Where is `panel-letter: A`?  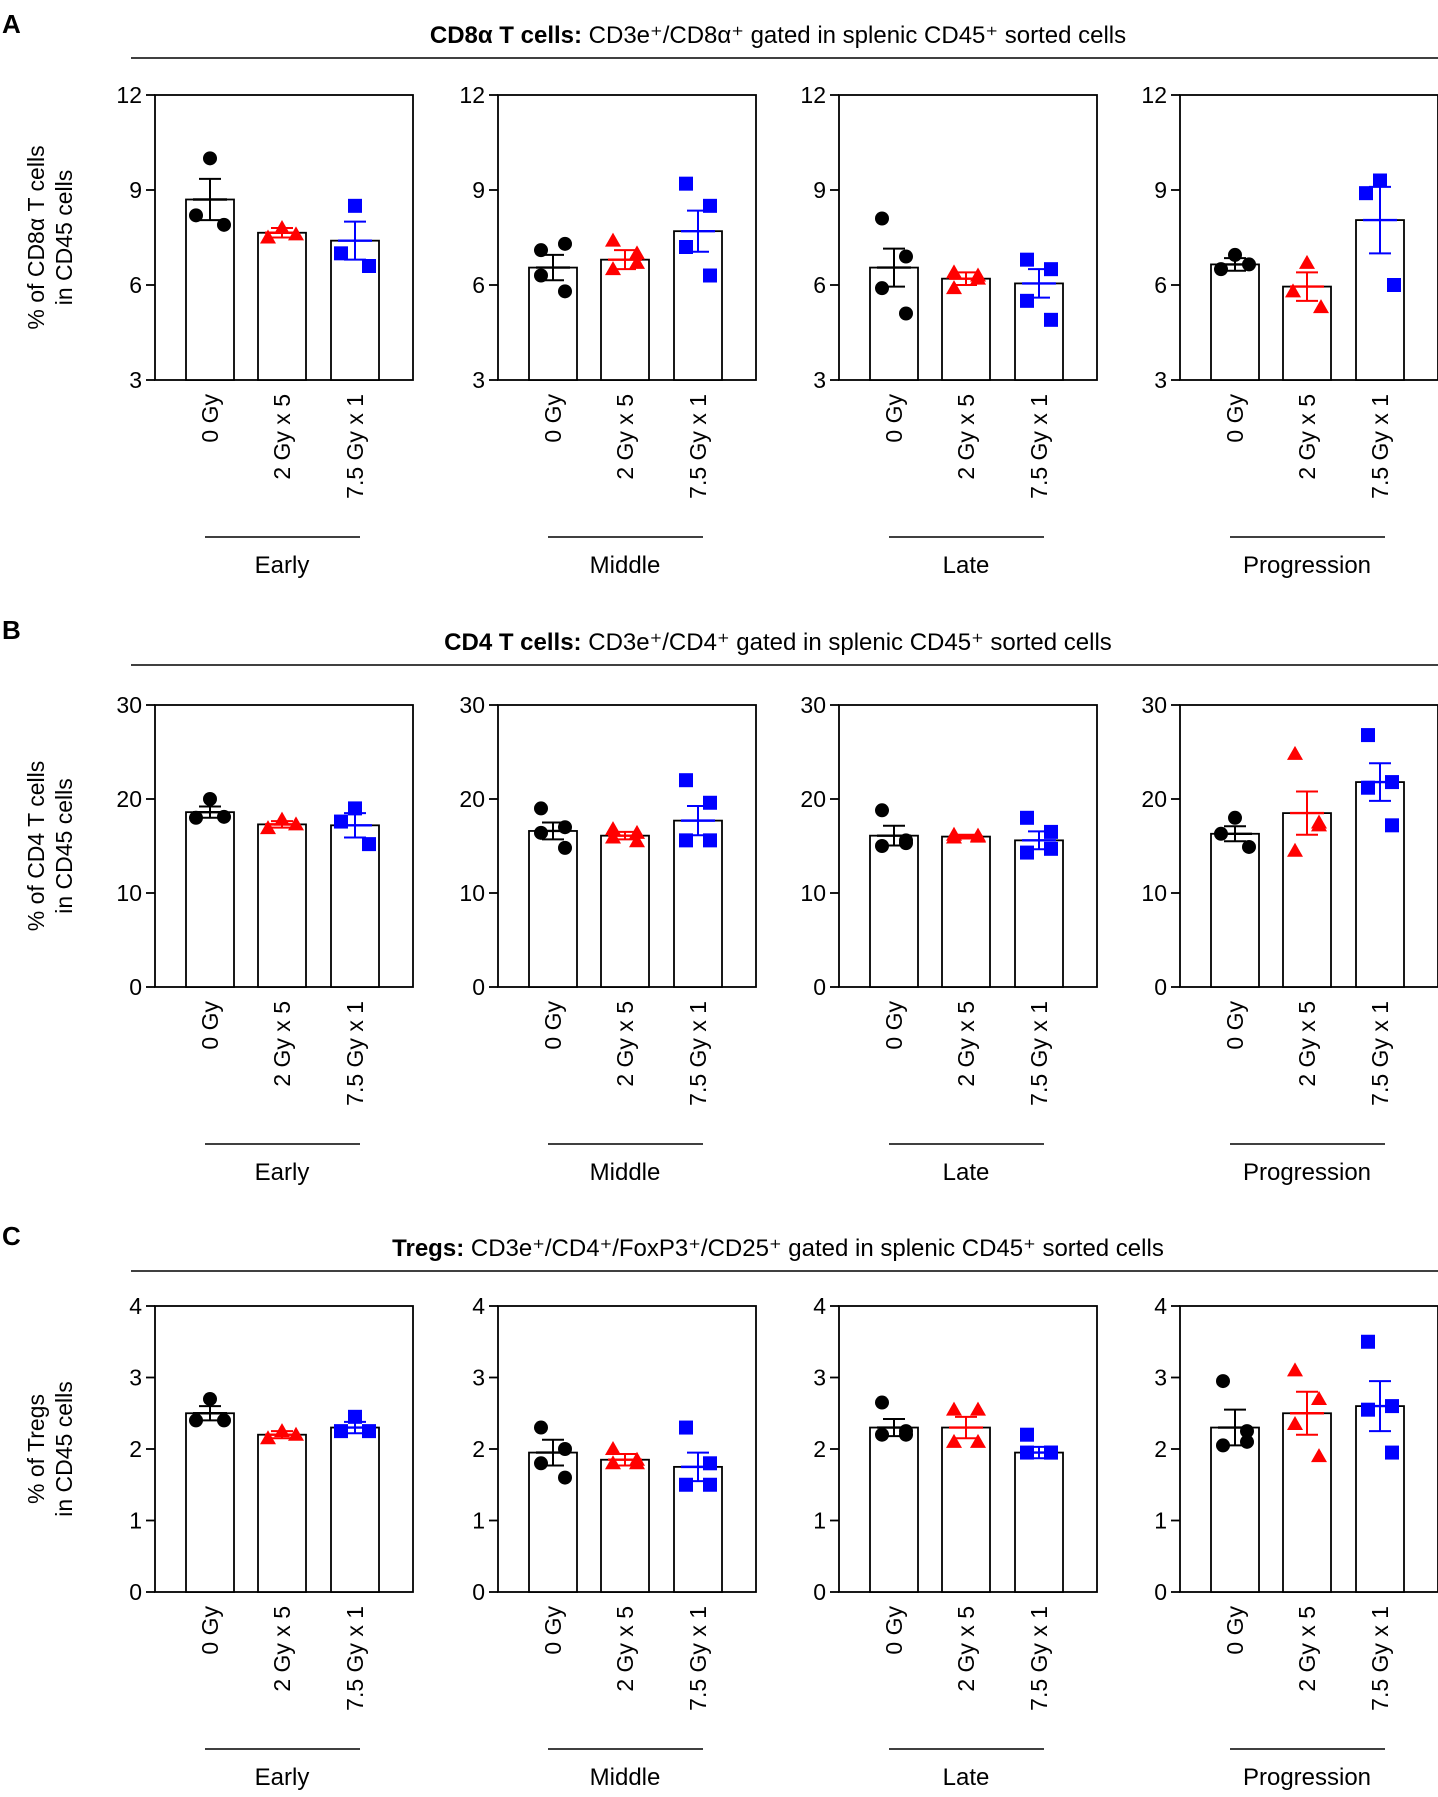 panel-letter: A is located at coordinates (11, 24).